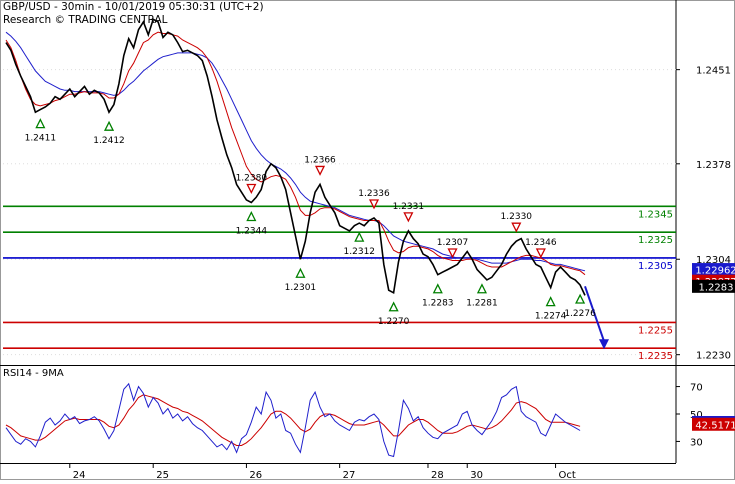 The width and height of the screenshot is (735, 484). I want to click on swing-high-label: 1.2331, so click(409, 207).